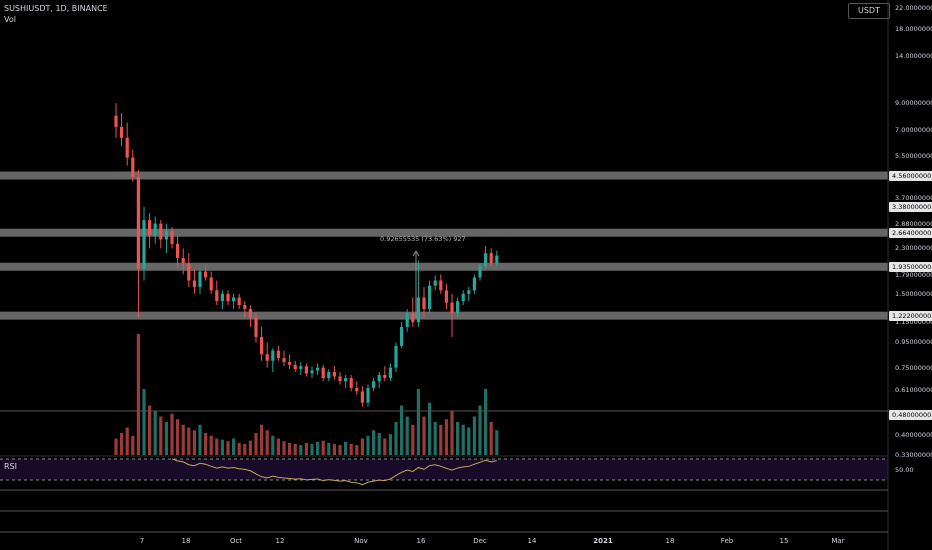  What do you see at coordinates (361, 541) in the screenshot?
I see `time-axis-label: Nov` at bounding box center [361, 541].